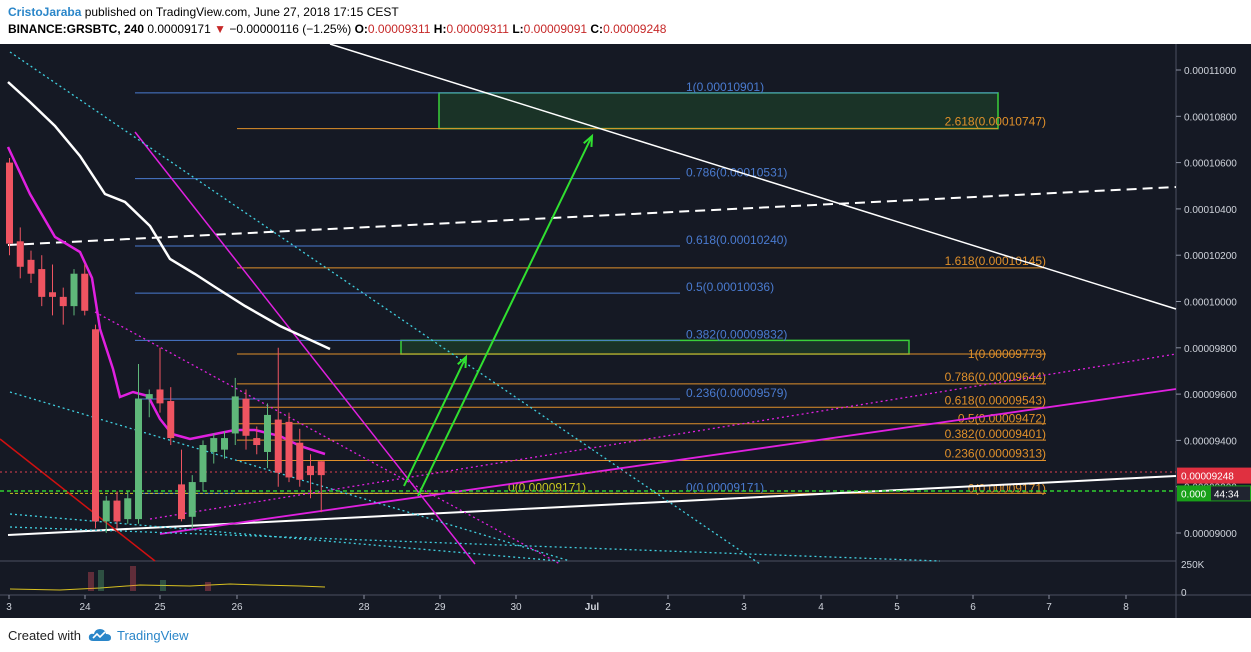  Describe the element at coordinates (995, 454) in the screenshot. I see `fib-label-orange: 0.236(0.00009313)` at that location.